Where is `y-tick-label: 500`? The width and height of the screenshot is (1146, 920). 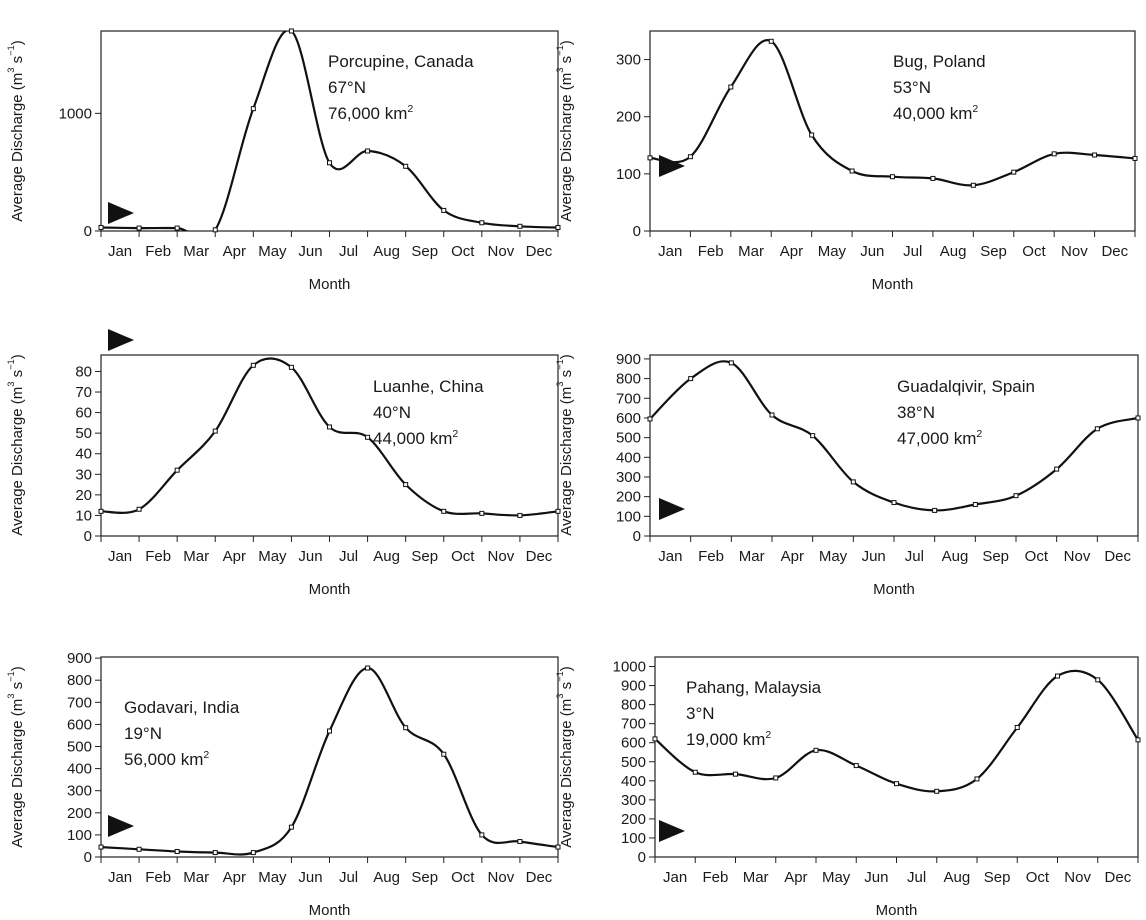 y-tick-label: 500 is located at coordinates (633, 762).